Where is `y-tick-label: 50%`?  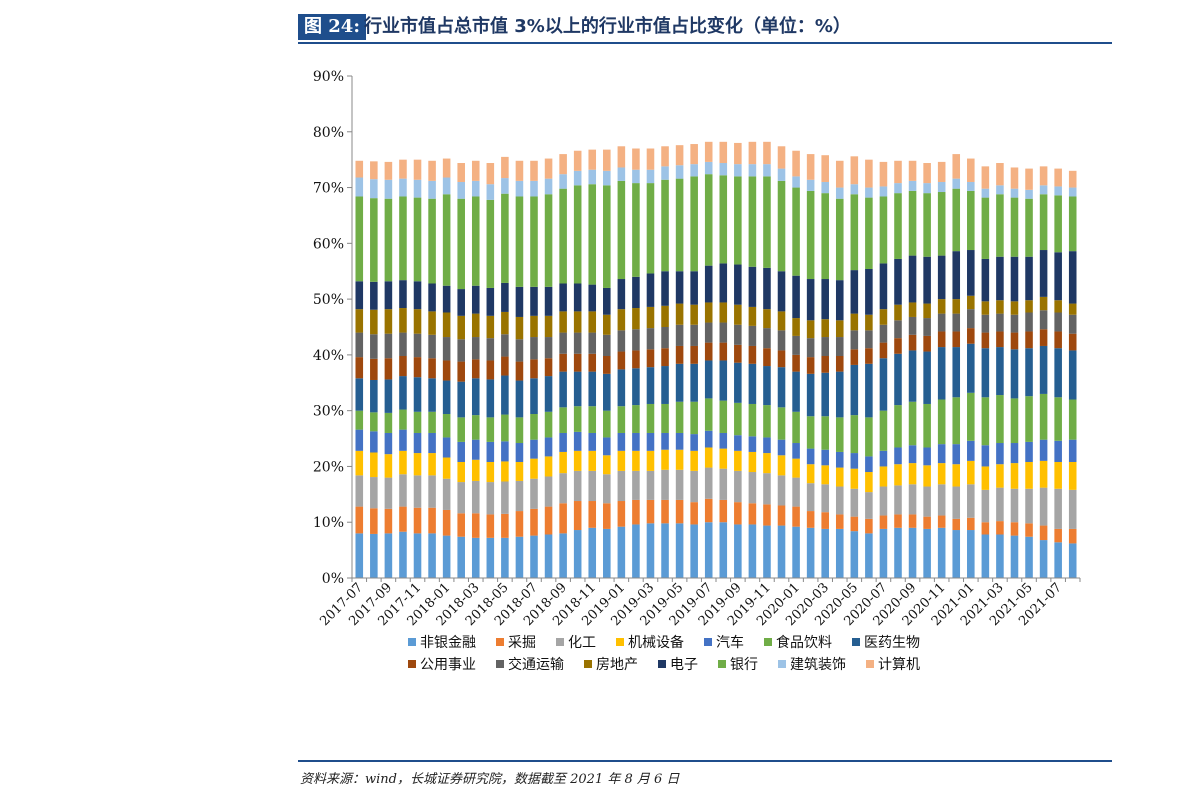
y-tick-label: 50% is located at coordinates (328, 300).